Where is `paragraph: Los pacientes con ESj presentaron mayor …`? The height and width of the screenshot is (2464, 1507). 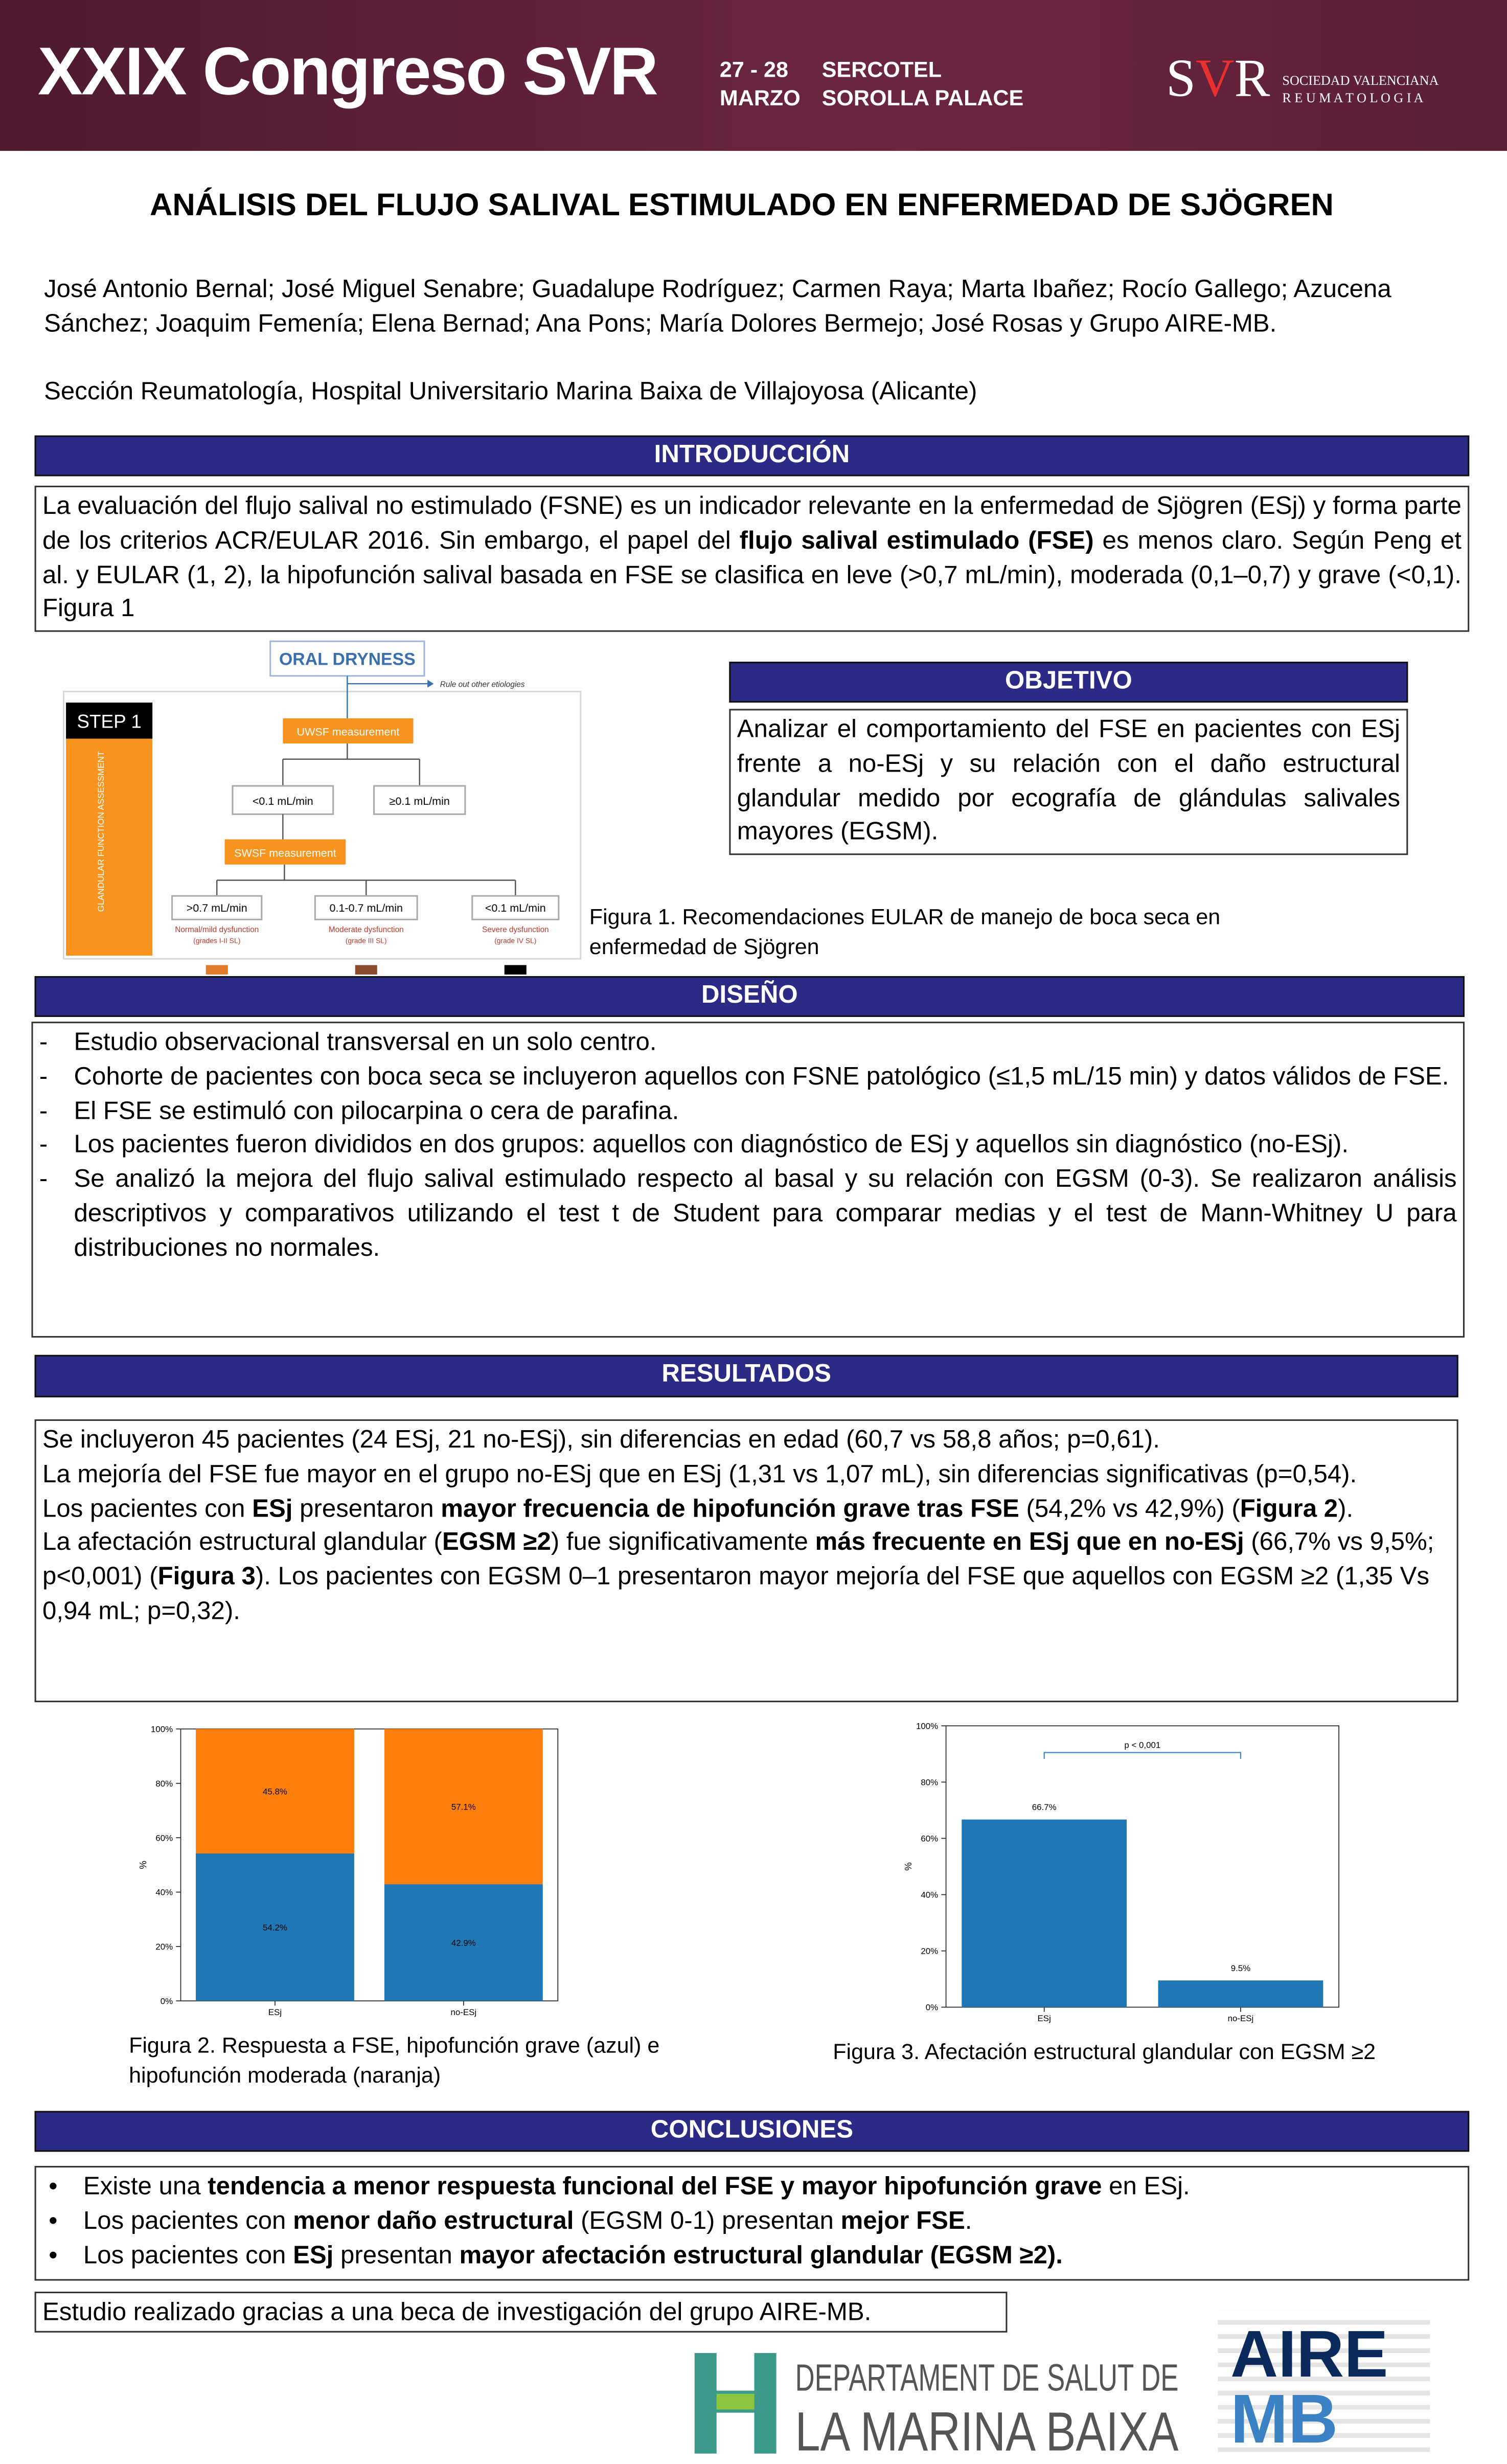 paragraph: Los pacientes con ESj presentaron mayor … is located at coordinates (746, 1510).